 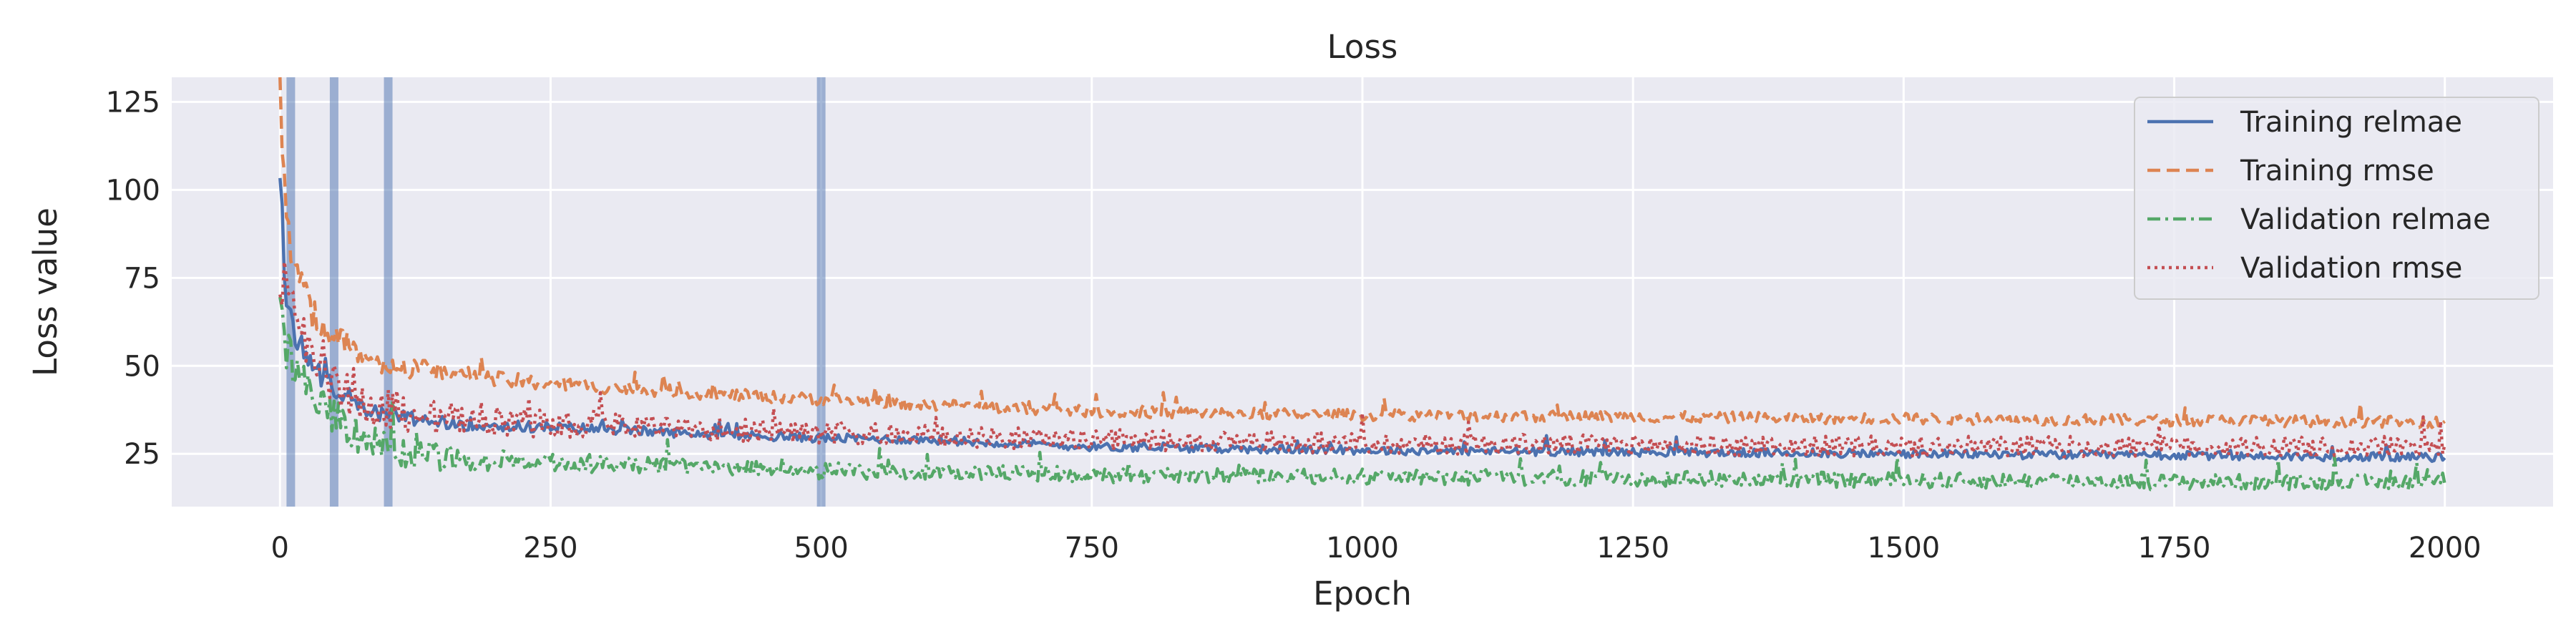 I want to click on legend-label: Training rmse, so click(x=2337, y=171).